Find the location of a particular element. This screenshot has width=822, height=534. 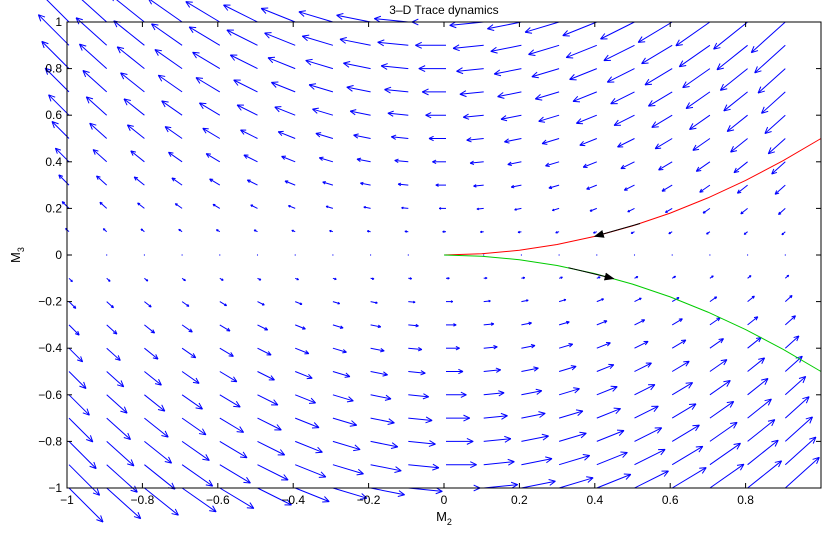

y-axis-title-main: M is located at coordinates (15, 257).